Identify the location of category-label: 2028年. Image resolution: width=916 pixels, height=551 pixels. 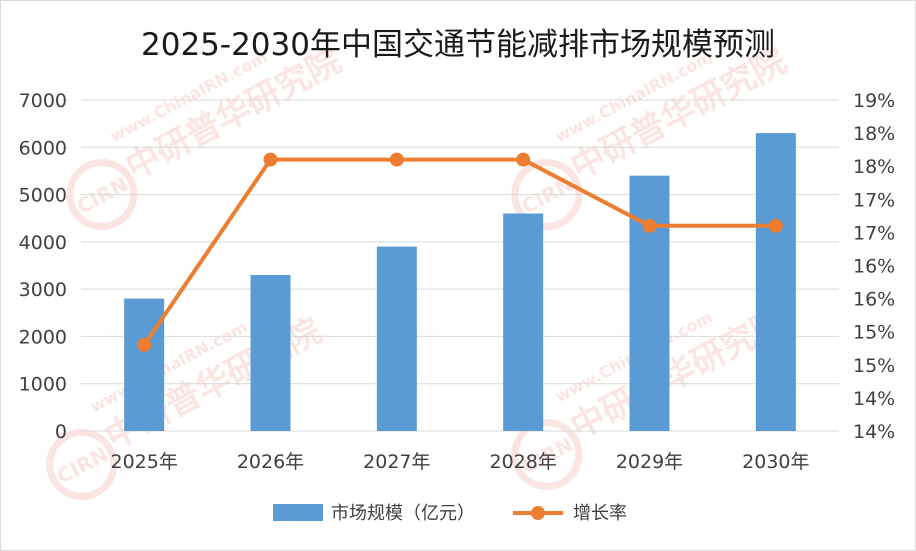
(522, 462).